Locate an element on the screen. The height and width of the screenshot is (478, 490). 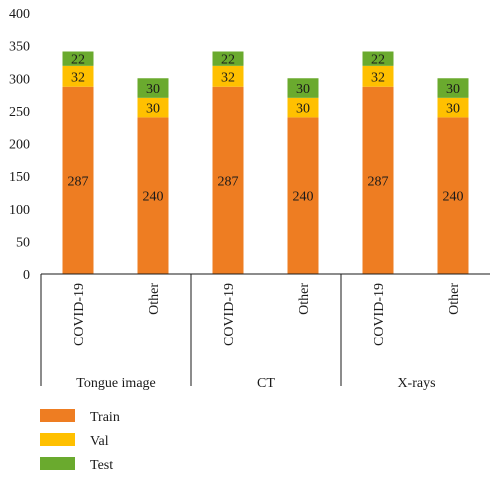
y-tick-label: 250 is located at coordinates (19, 112).